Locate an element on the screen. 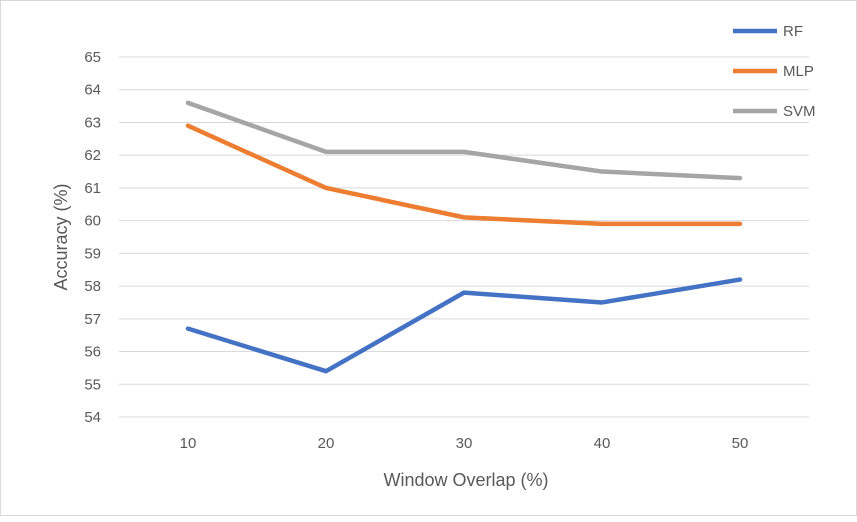  y-tick-label-64: 64 is located at coordinates (92, 90).